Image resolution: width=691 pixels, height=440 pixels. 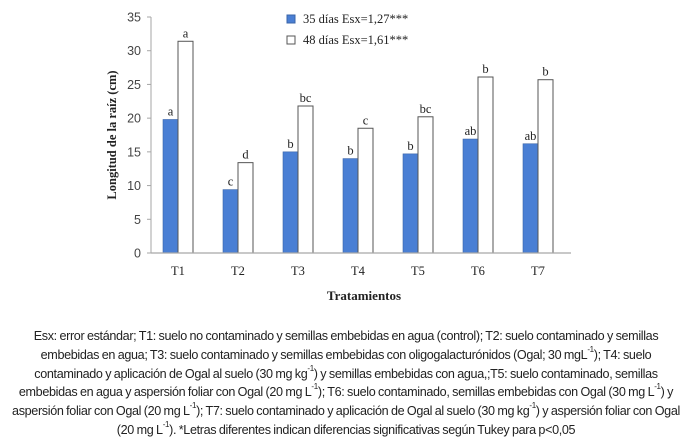 What do you see at coordinates (485, 165) in the screenshot?
I see `bar-T6-series2` at bounding box center [485, 165].